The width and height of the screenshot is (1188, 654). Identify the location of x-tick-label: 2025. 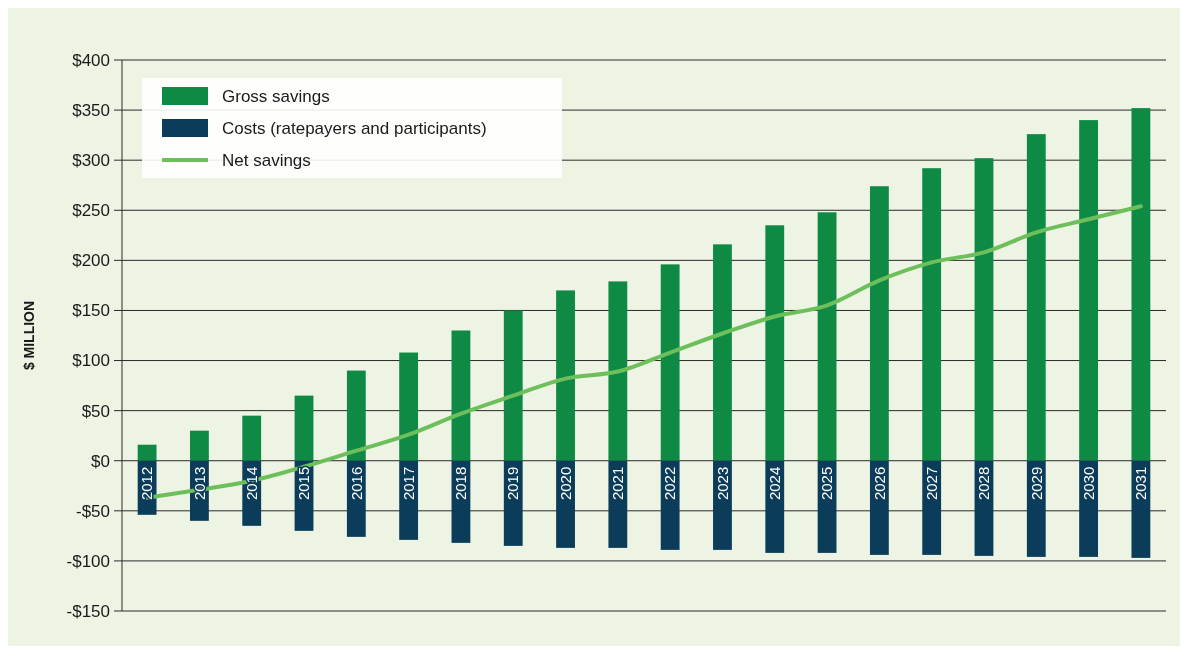
(827, 483).